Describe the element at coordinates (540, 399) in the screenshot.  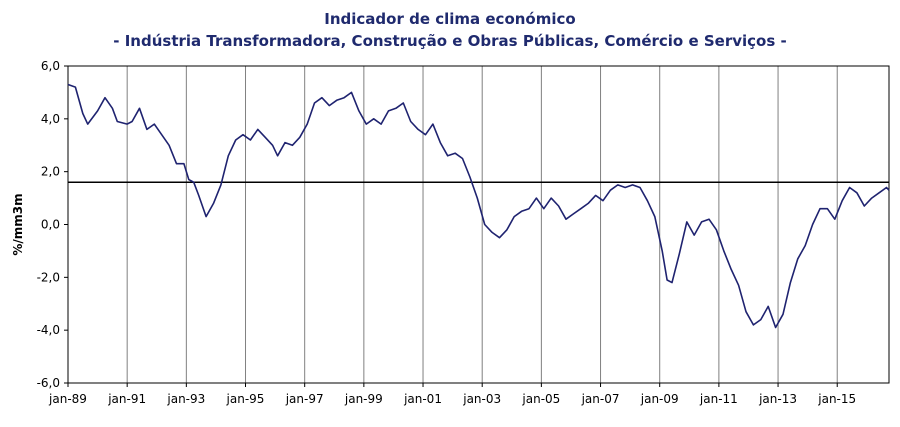
I see `x-tick-label: jan-05` at that location.